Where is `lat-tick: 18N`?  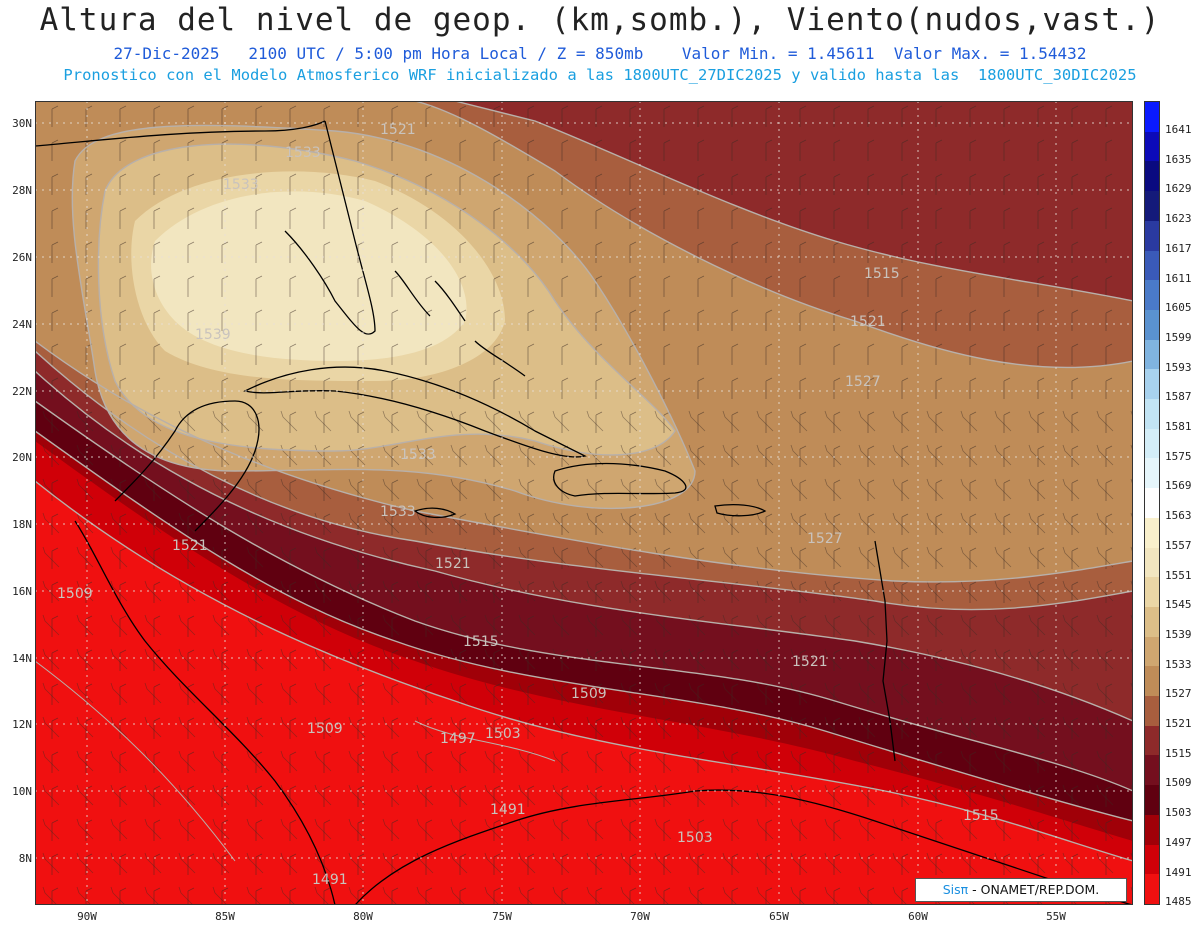
lat-tick: 18N is located at coordinates (22, 524).